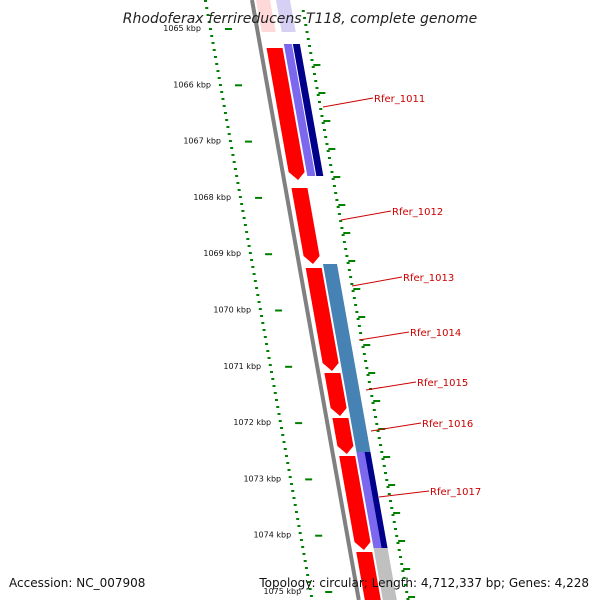  Describe the element at coordinates (346, 358) in the screenshot. I see `steelblue-feature` at that location.